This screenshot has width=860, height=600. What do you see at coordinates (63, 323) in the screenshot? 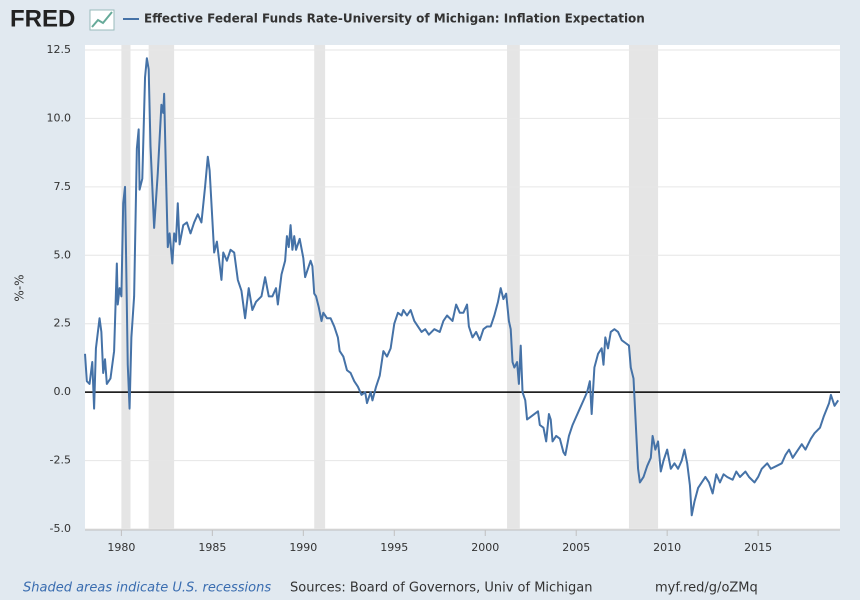
I see `y-tick-label: 2.5` at bounding box center [63, 323].